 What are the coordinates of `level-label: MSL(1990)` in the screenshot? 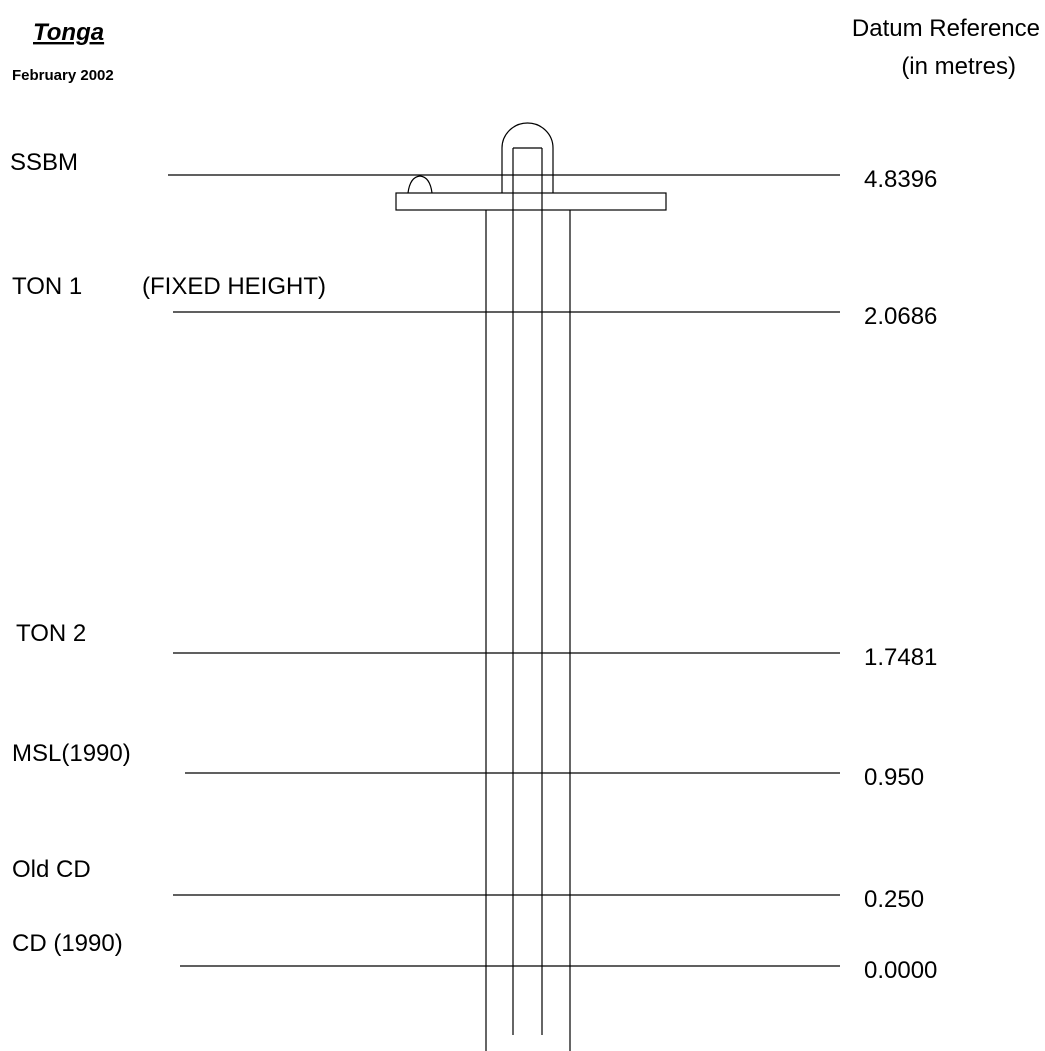 It's located at (71, 753).